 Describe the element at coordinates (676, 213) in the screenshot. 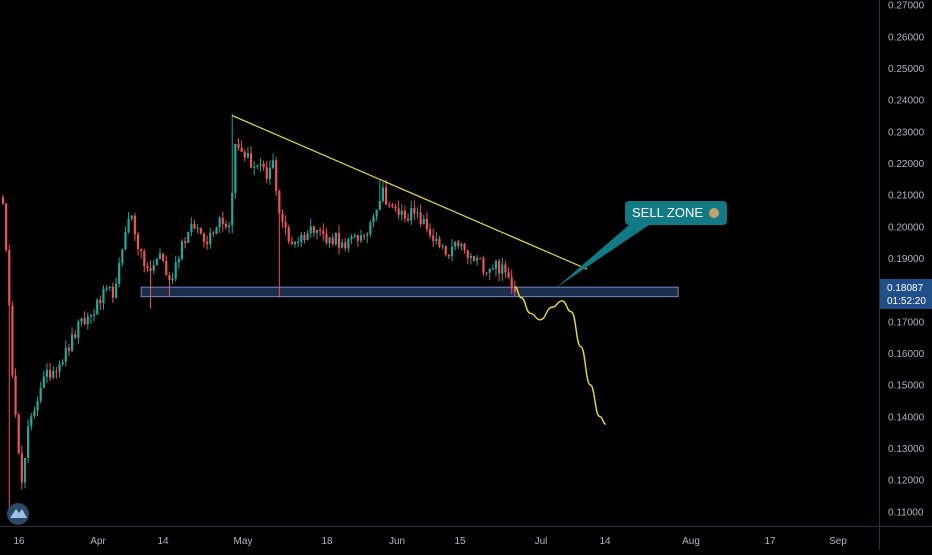

I see `sell-zone-callout` at that location.